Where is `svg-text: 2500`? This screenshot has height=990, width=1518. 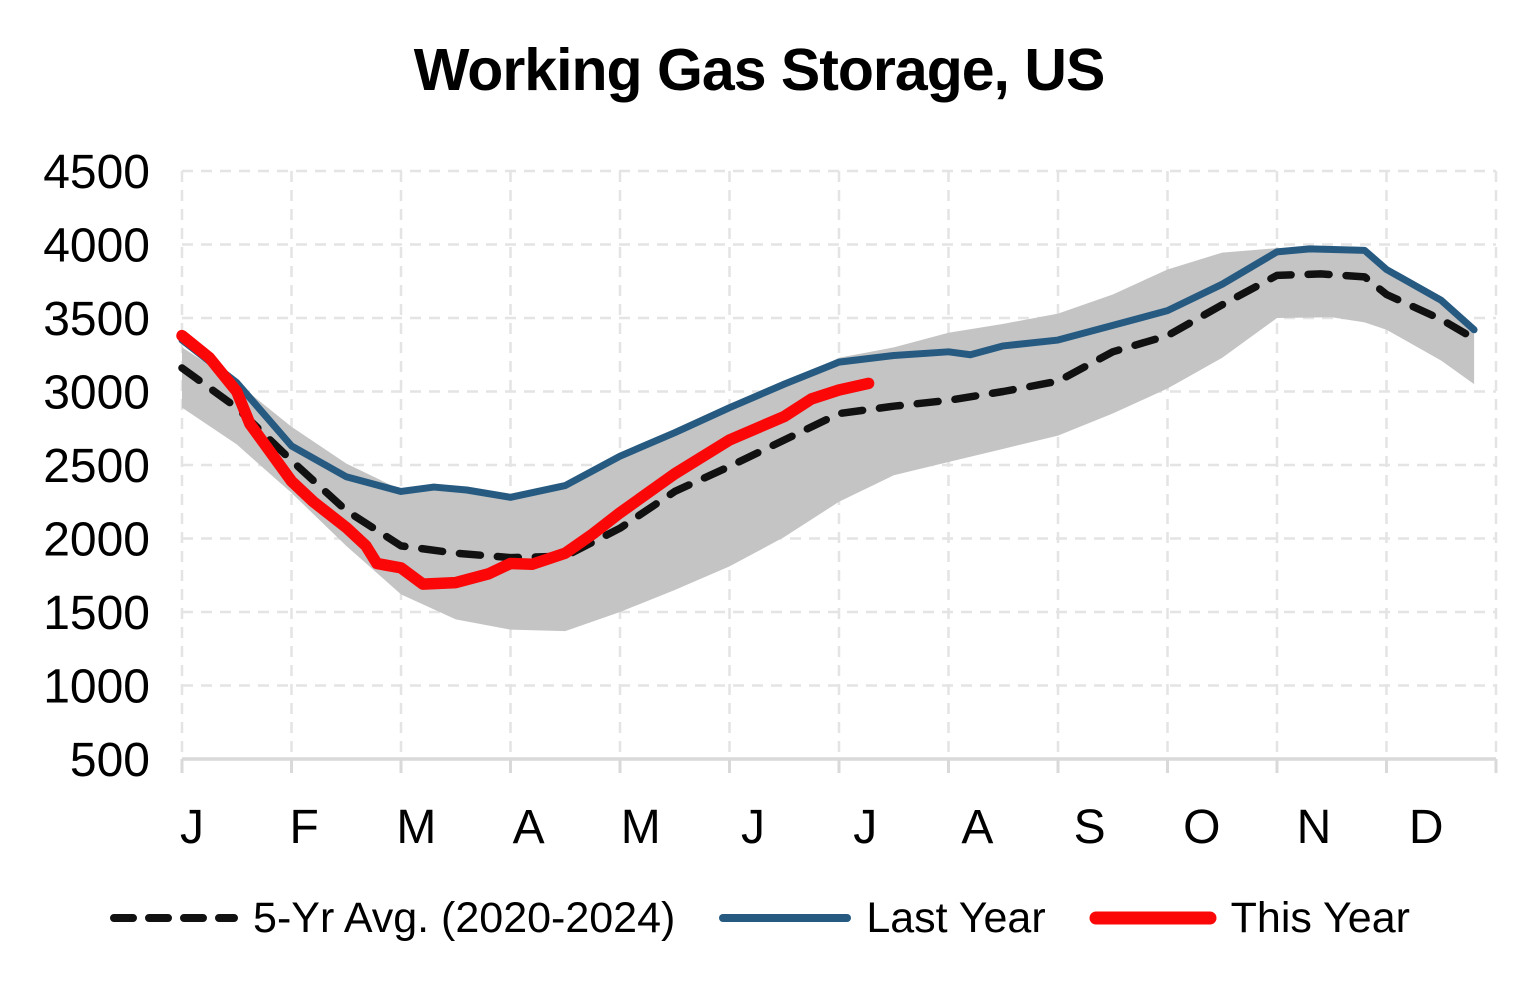 svg-text: 2500 is located at coordinates (96, 466).